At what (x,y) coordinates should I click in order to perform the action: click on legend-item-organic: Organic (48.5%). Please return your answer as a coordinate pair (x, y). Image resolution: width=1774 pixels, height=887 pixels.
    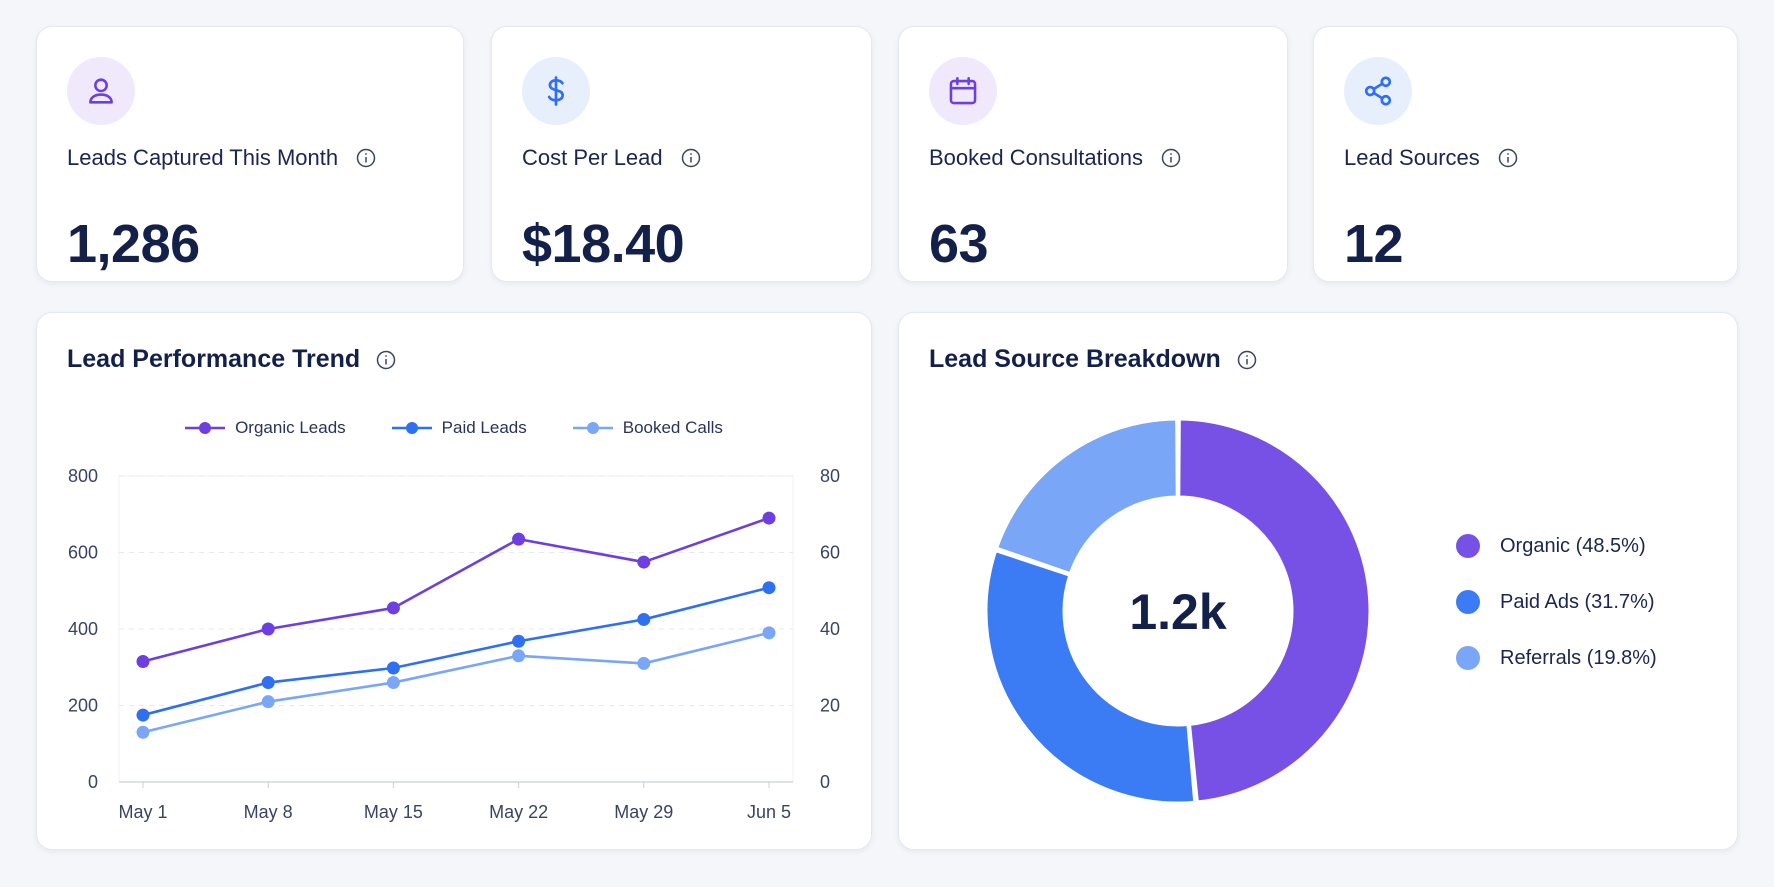
    Looking at the image, I should click on (1556, 546).